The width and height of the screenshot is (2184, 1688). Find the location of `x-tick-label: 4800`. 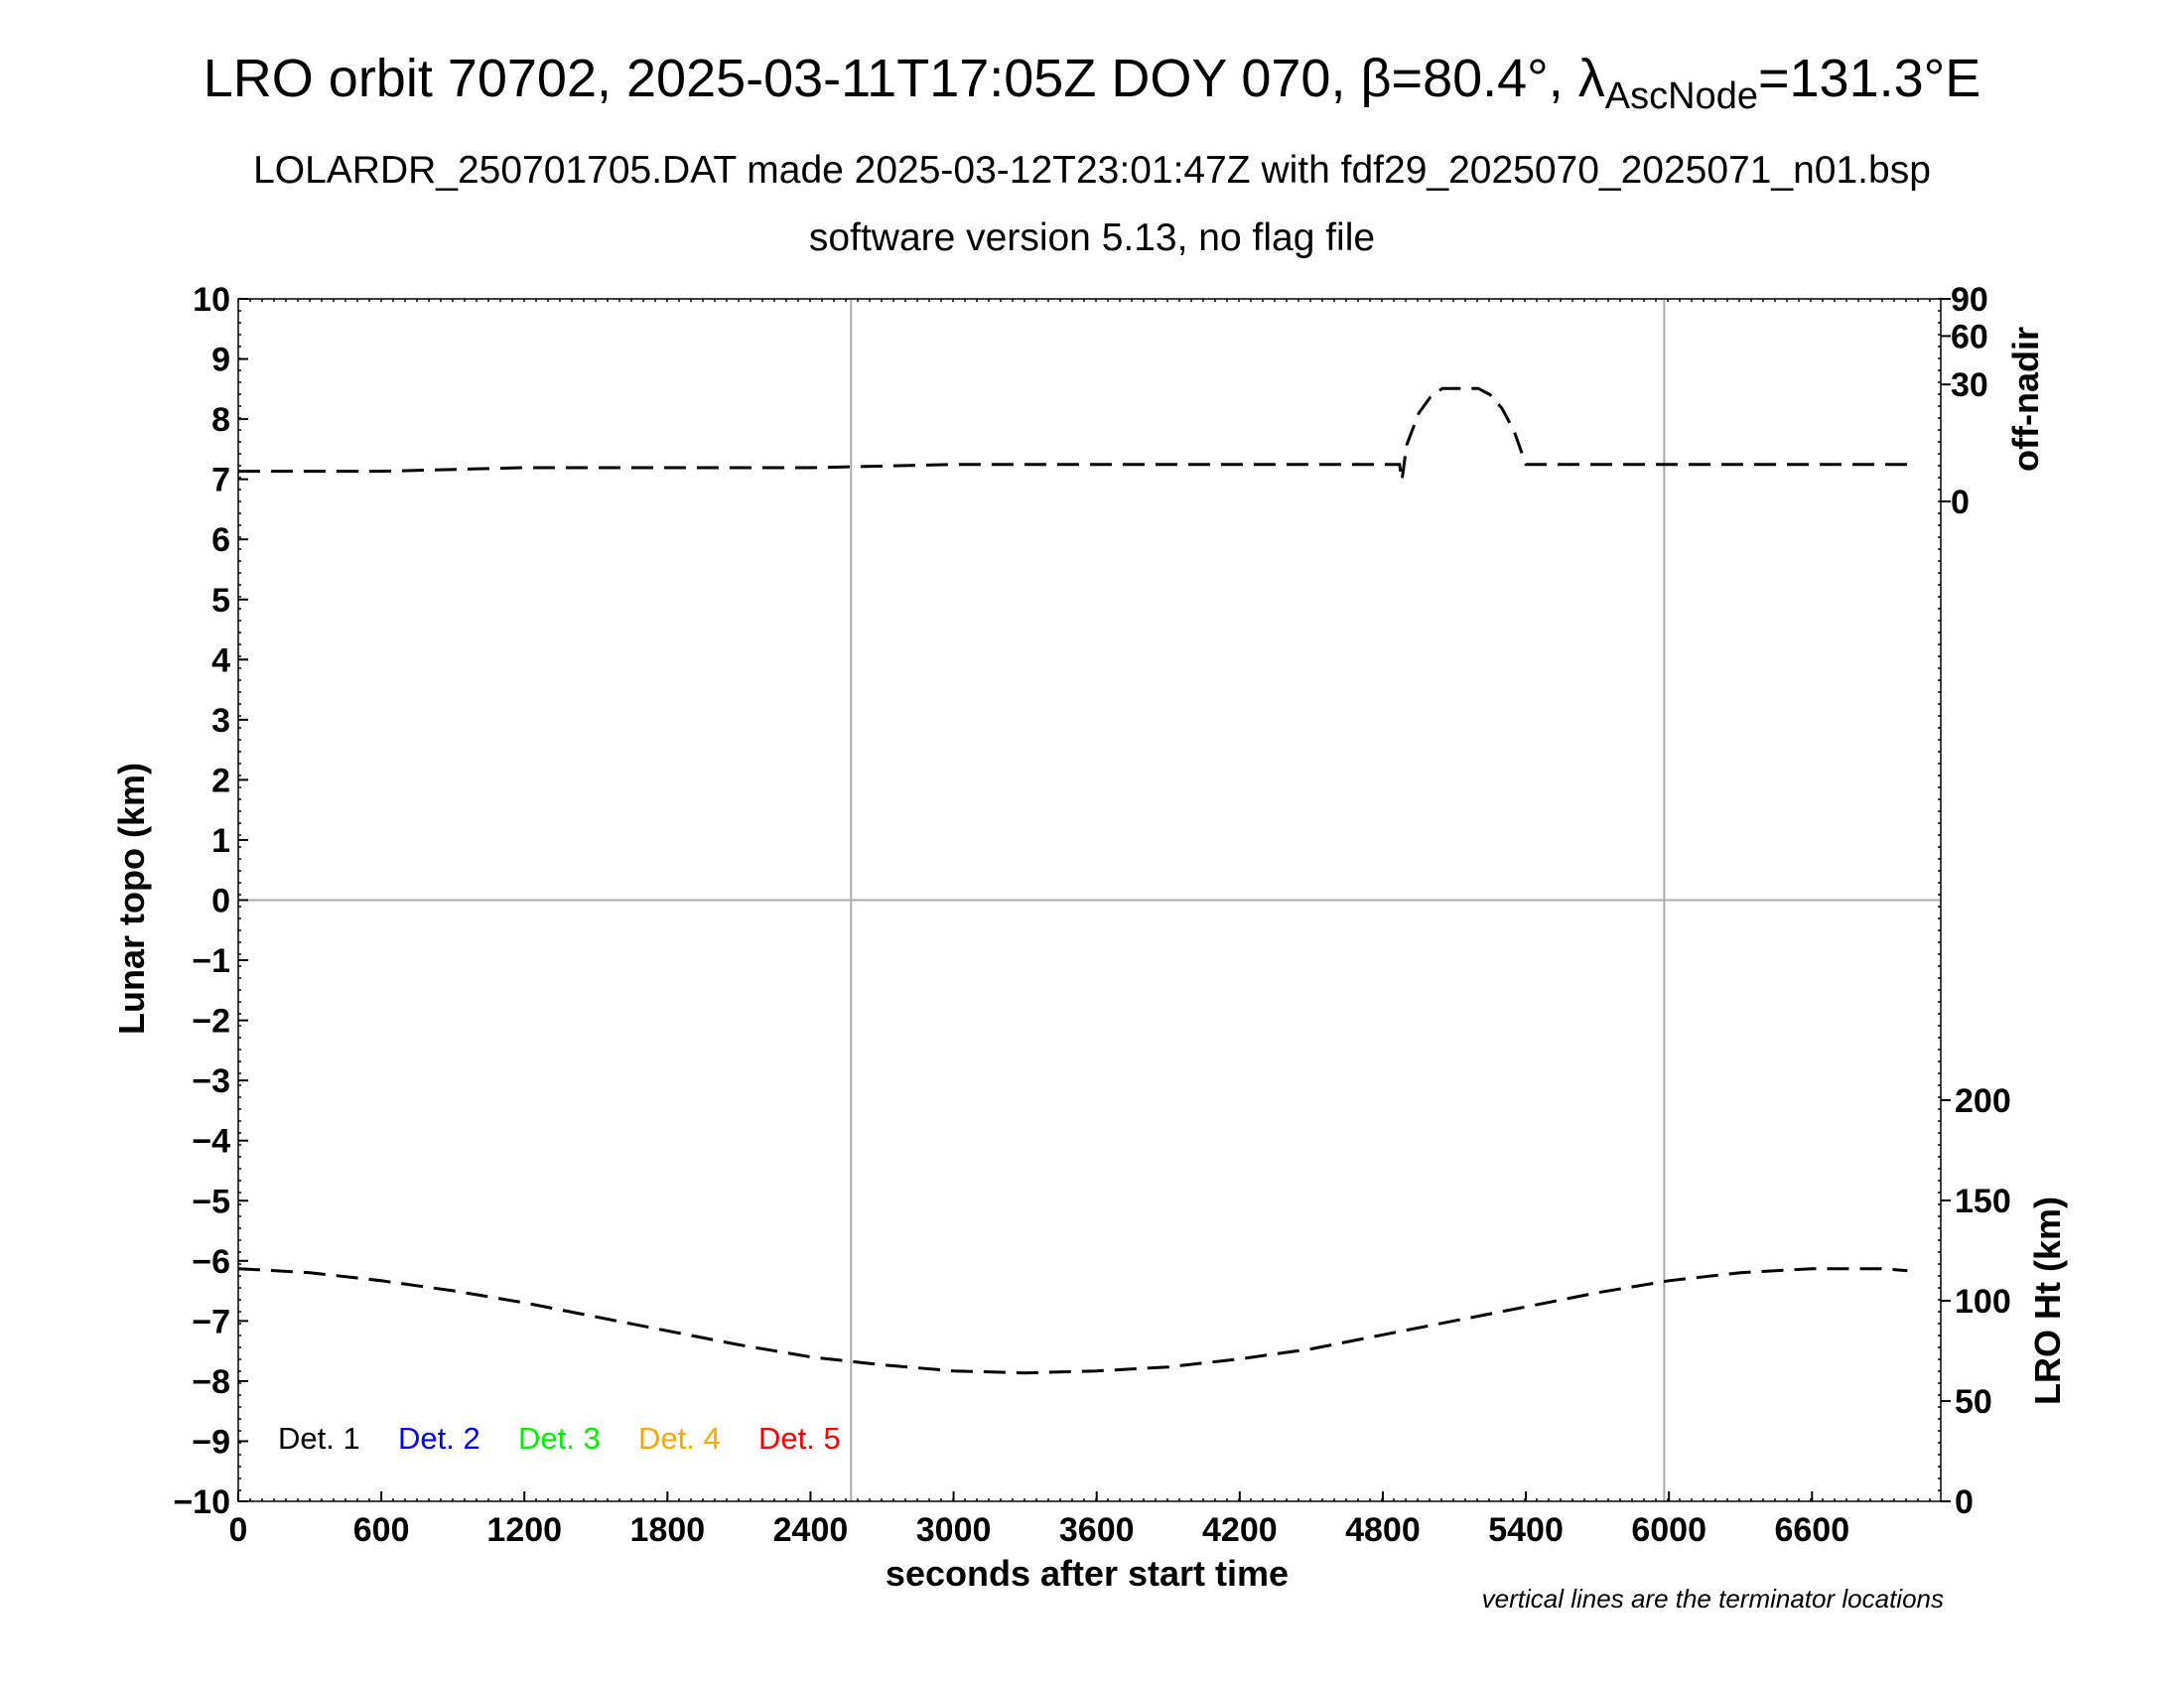

x-tick-label: 4800 is located at coordinates (1383, 1530).